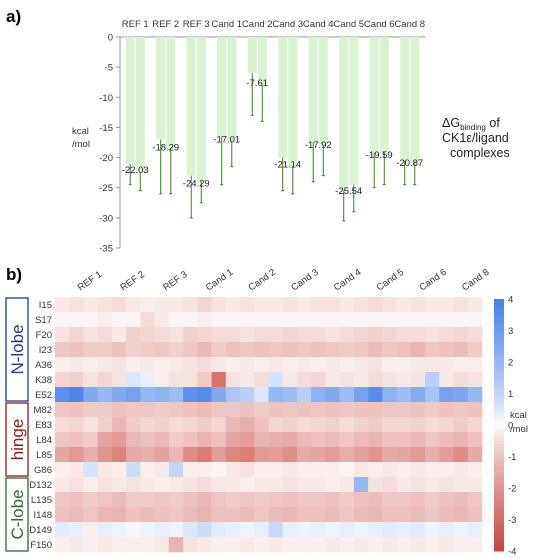  What do you see at coordinates (476, 138) in the screenshot?
I see `bar-chart-annotation: ΔGbinding of CK1ε/ligand complexes` at bounding box center [476, 138].